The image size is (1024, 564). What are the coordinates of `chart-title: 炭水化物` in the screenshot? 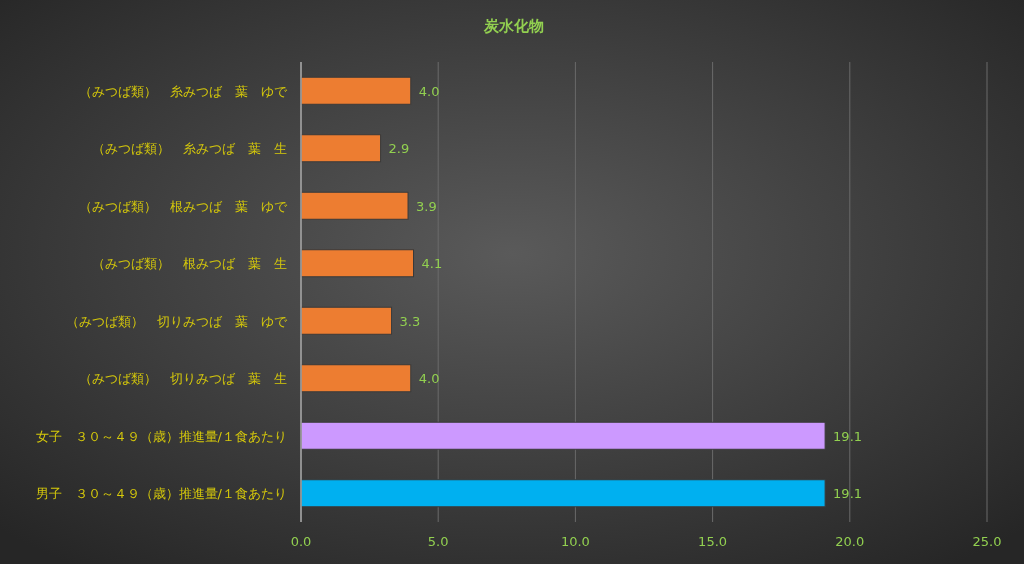 It's located at (513, 26).